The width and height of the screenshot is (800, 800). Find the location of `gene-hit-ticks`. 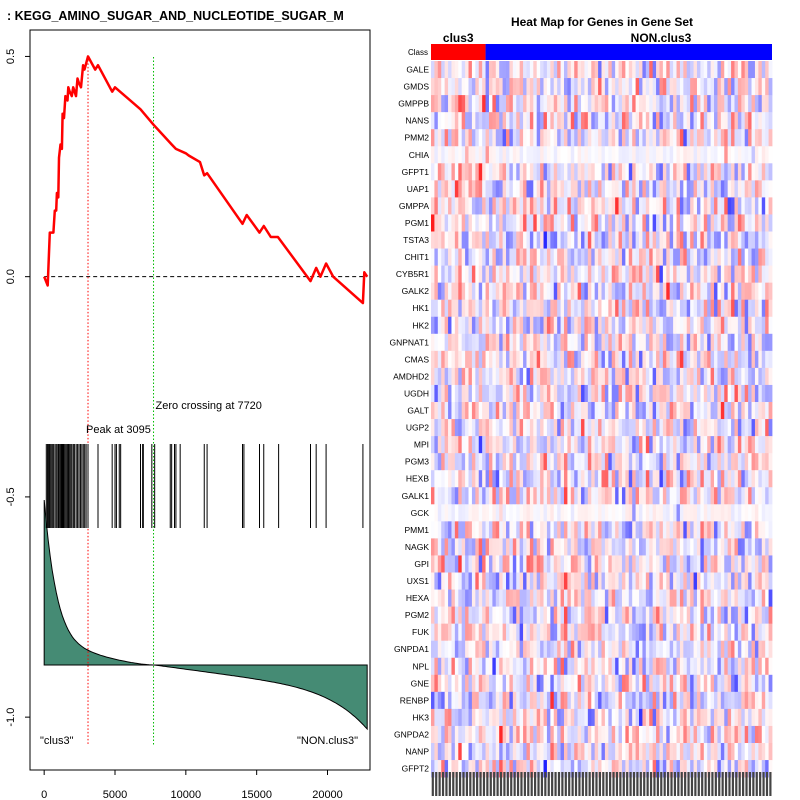

gene-hit-ticks is located at coordinates (204, 486).